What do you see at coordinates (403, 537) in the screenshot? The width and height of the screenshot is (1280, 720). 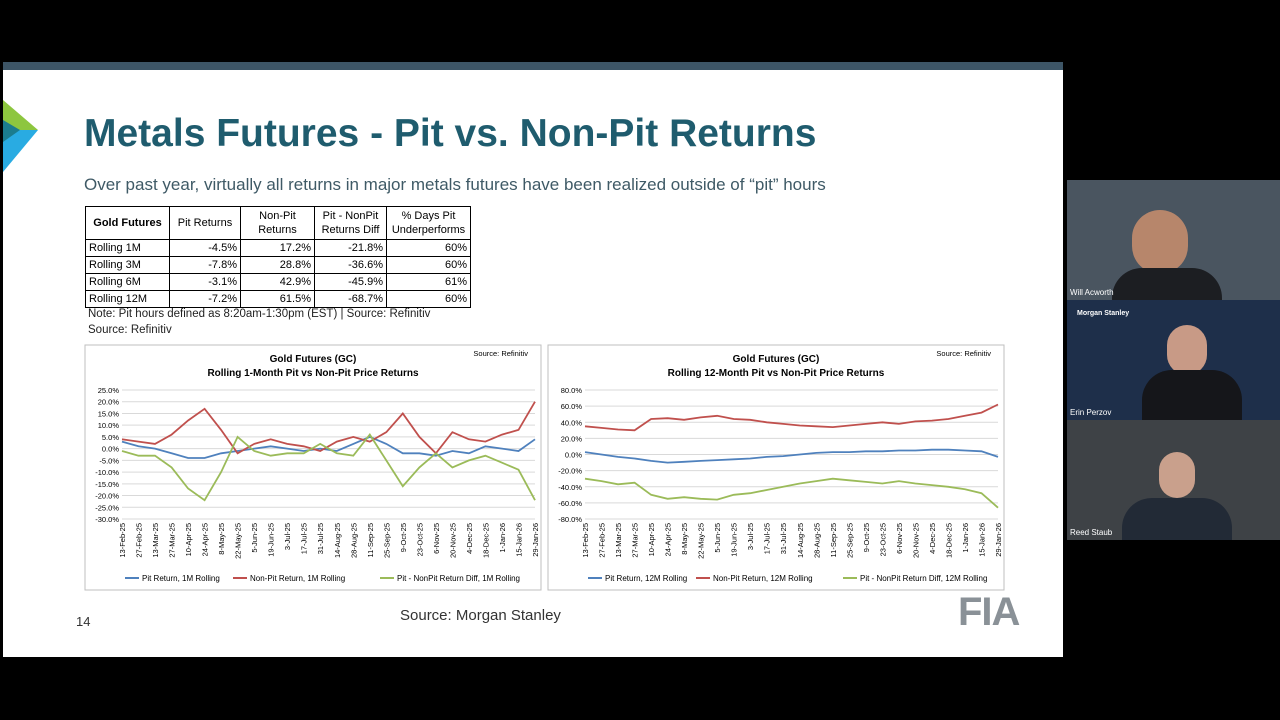 I see `x-tick-label: 9-Oct-25` at bounding box center [403, 537].